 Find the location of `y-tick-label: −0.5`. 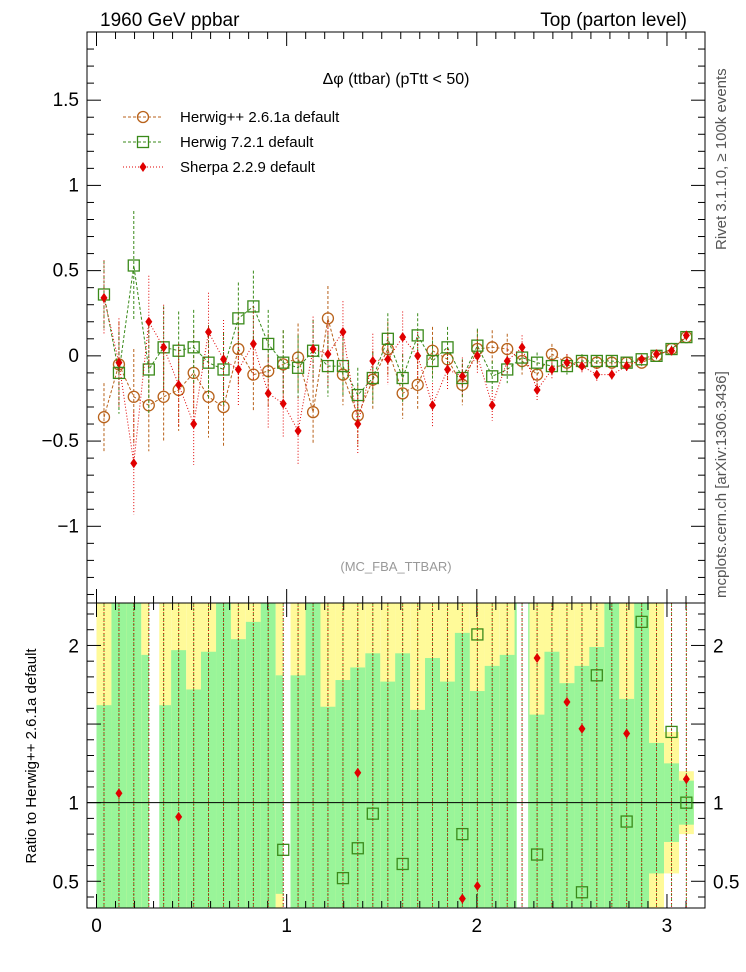

y-tick-label: −0.5 is located at coordinates (60, 441).